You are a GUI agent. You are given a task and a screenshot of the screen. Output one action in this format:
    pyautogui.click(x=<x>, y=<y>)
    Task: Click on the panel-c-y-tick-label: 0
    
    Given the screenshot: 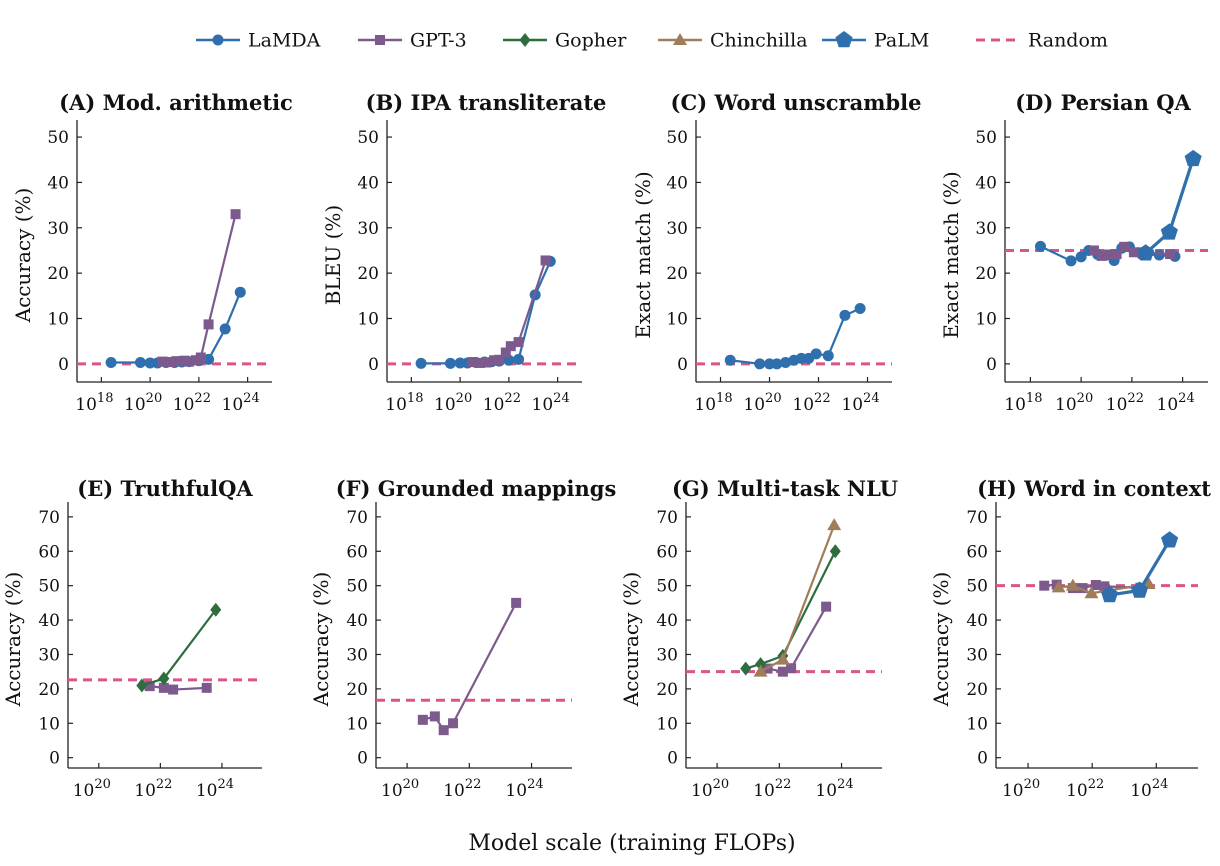 What is the action you would take?
    pyautogui.click(x=682, y=365)
    